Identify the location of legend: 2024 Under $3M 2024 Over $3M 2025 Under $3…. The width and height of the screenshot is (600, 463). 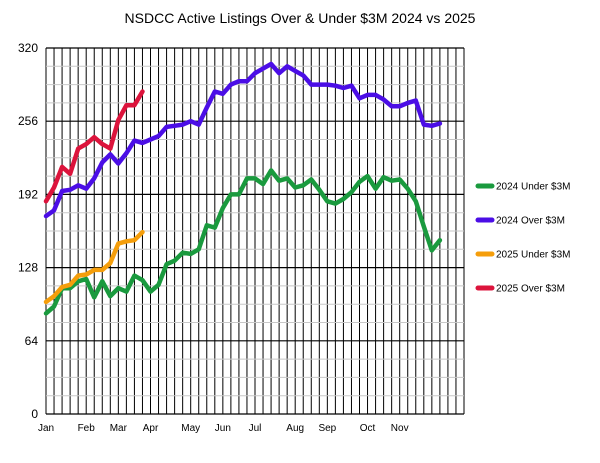
(523, 238).